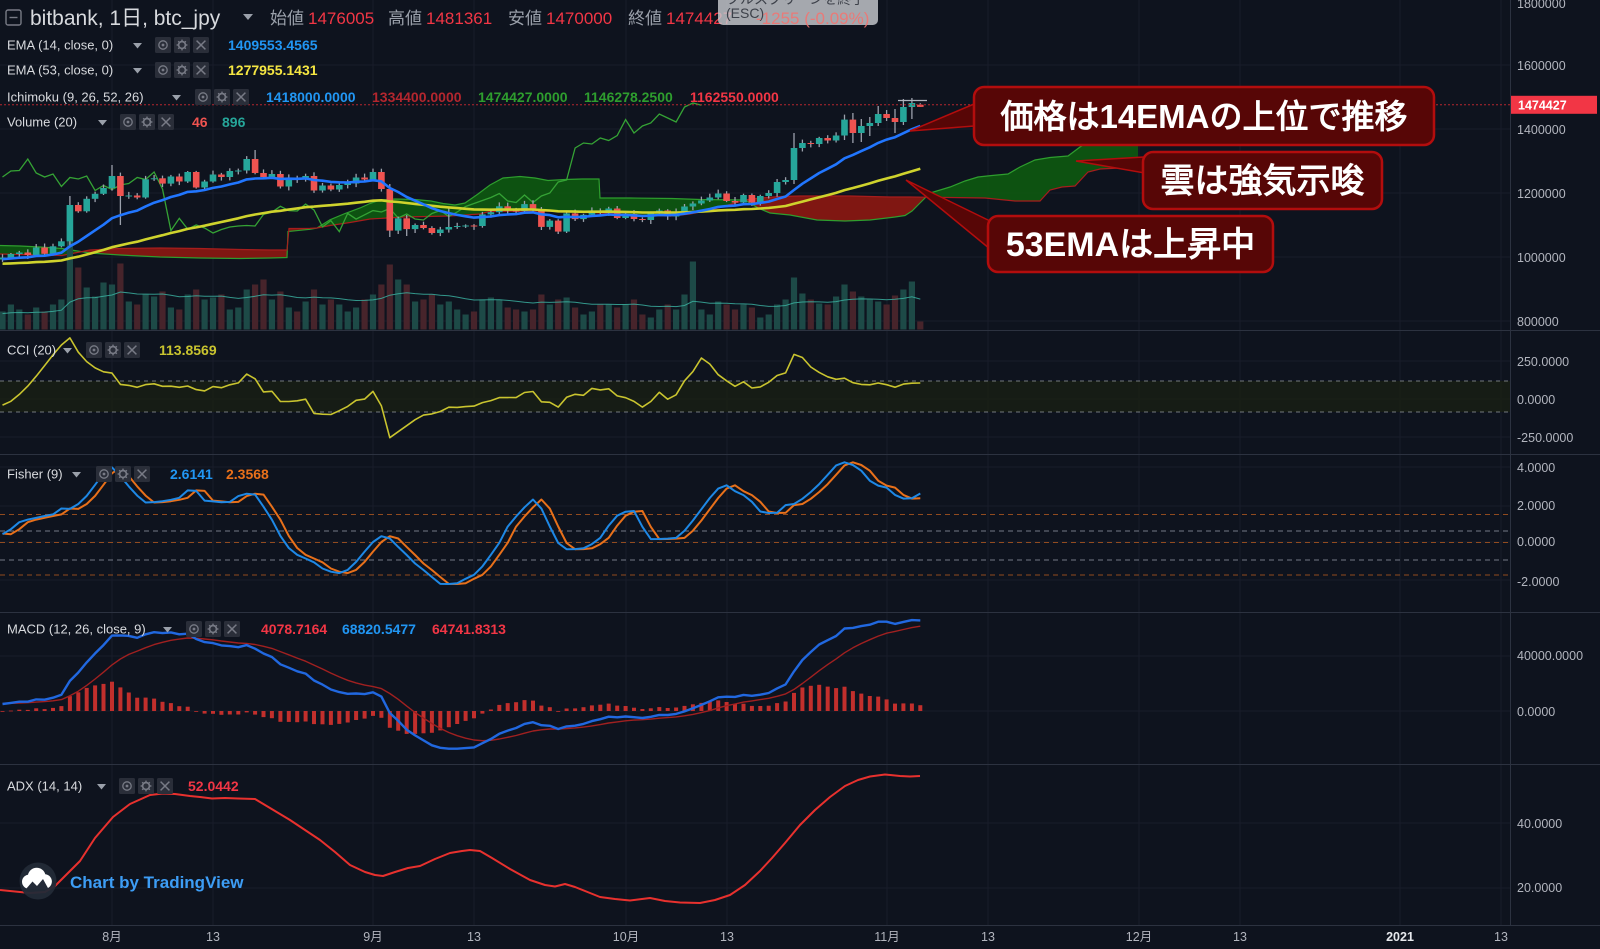  Describe the element at coordinates (60, 45) in the screenshot. I see `svg-text: EMA (14, close, 0)` at that location.